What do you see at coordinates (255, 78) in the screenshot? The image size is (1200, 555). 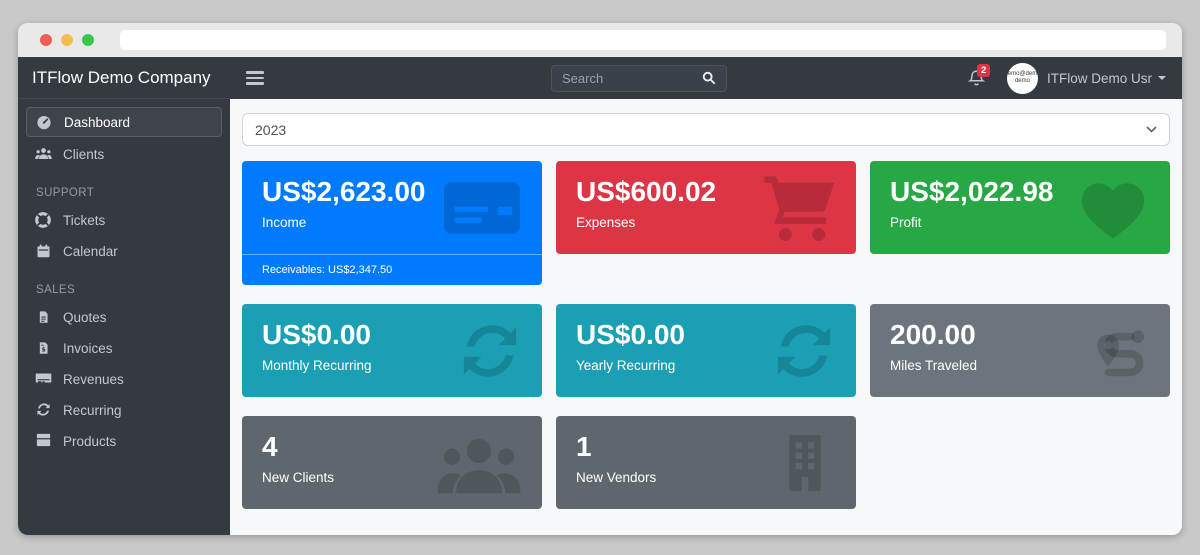 I see `hamburger-menu-icon` at bounding box center [255, 78].